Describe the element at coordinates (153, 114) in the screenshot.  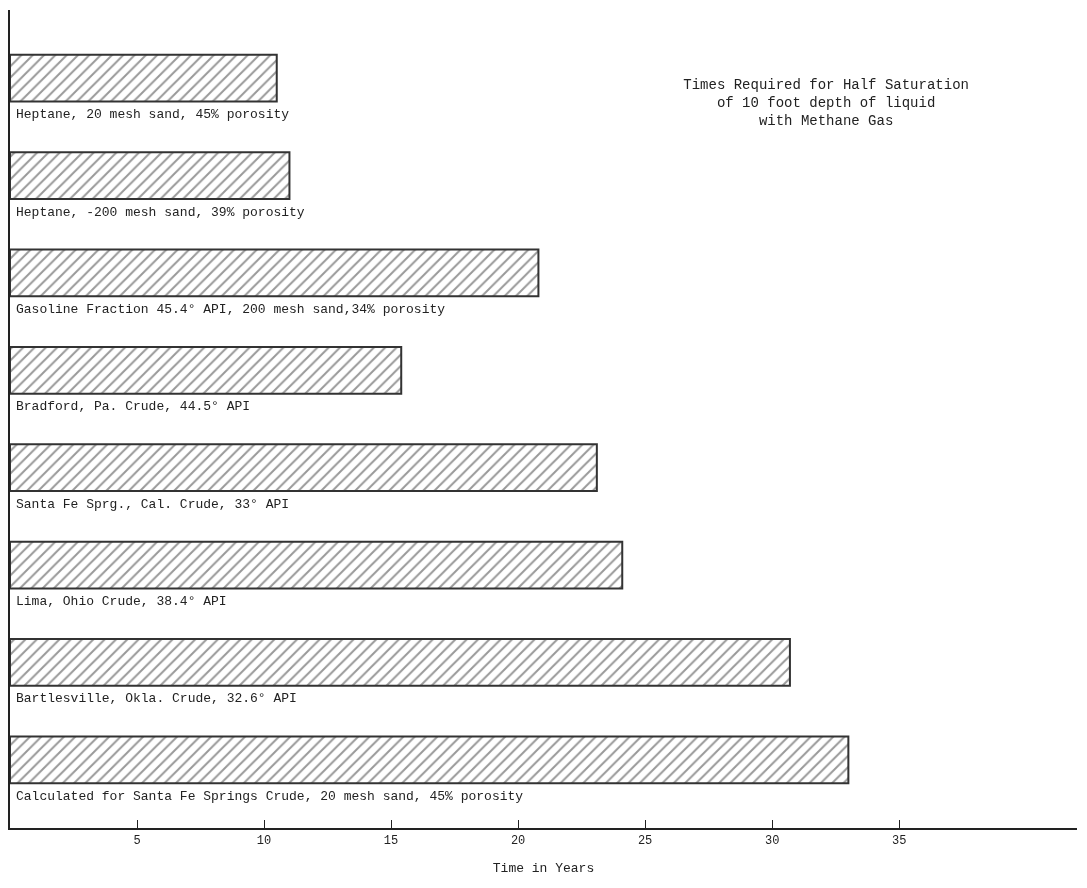
I see `y-tick-label: Heptane, 20 mesh sand, 45% porosity` at that location.